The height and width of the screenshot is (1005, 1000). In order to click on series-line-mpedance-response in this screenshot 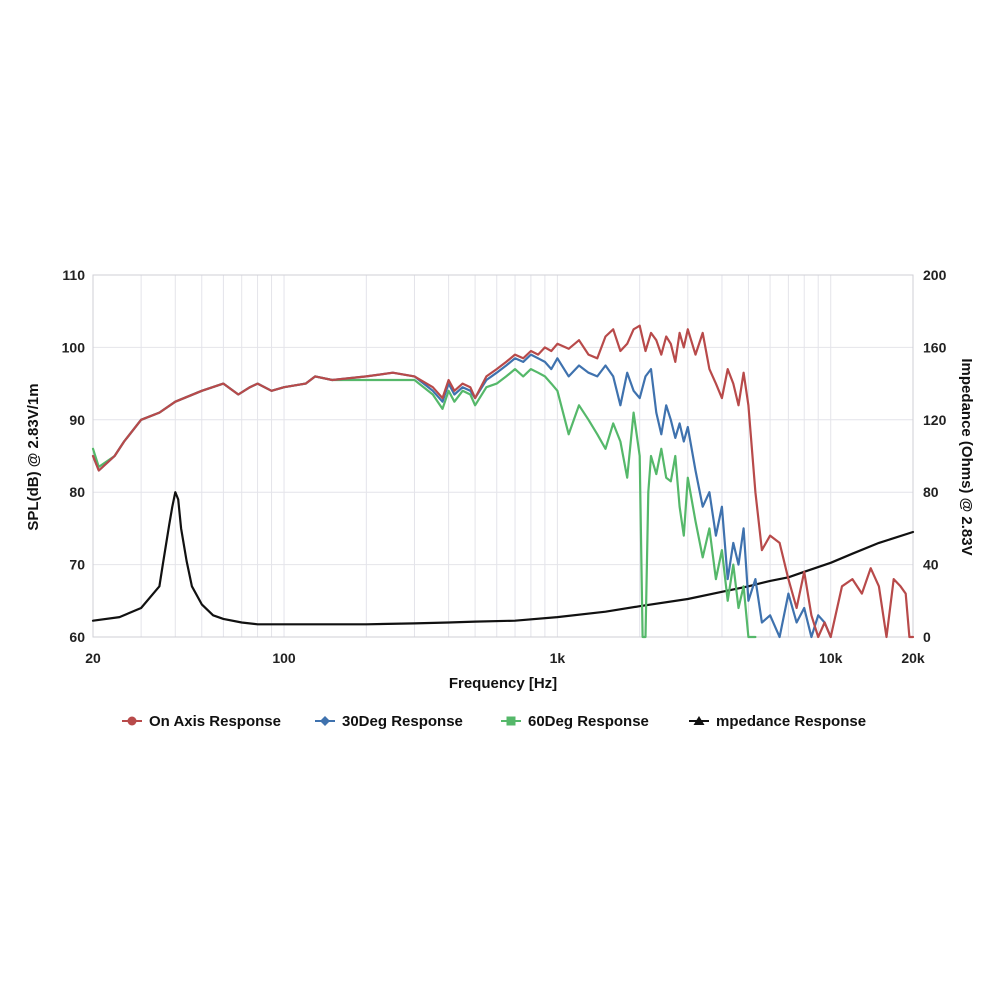, I will do `click(503, 558)`.